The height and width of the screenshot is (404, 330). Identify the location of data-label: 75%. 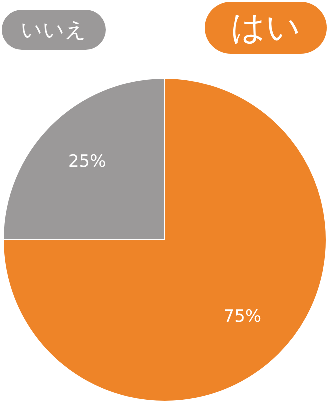
(243, 317).